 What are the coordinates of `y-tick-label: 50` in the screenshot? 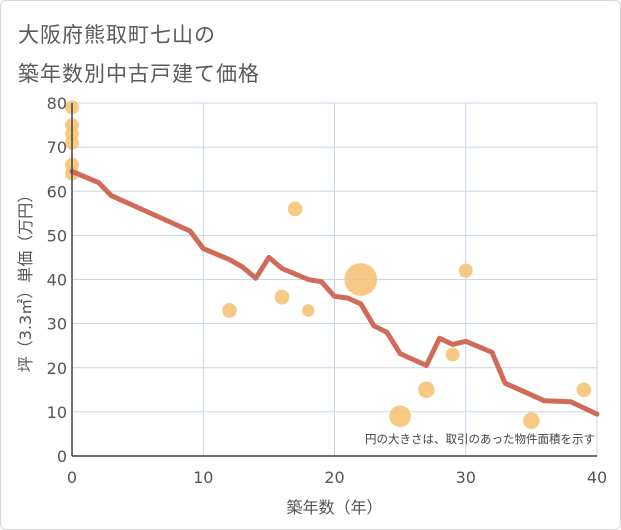 It's located at (57, 235).